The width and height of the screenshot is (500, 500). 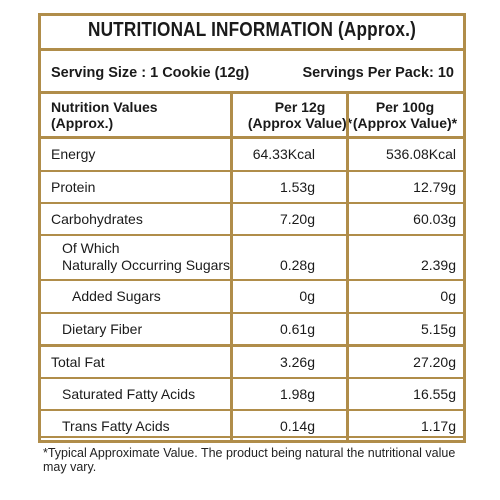 I want to click on header-per-100g: Per 100g (Approx Value)*, so click(x=405, y=115).